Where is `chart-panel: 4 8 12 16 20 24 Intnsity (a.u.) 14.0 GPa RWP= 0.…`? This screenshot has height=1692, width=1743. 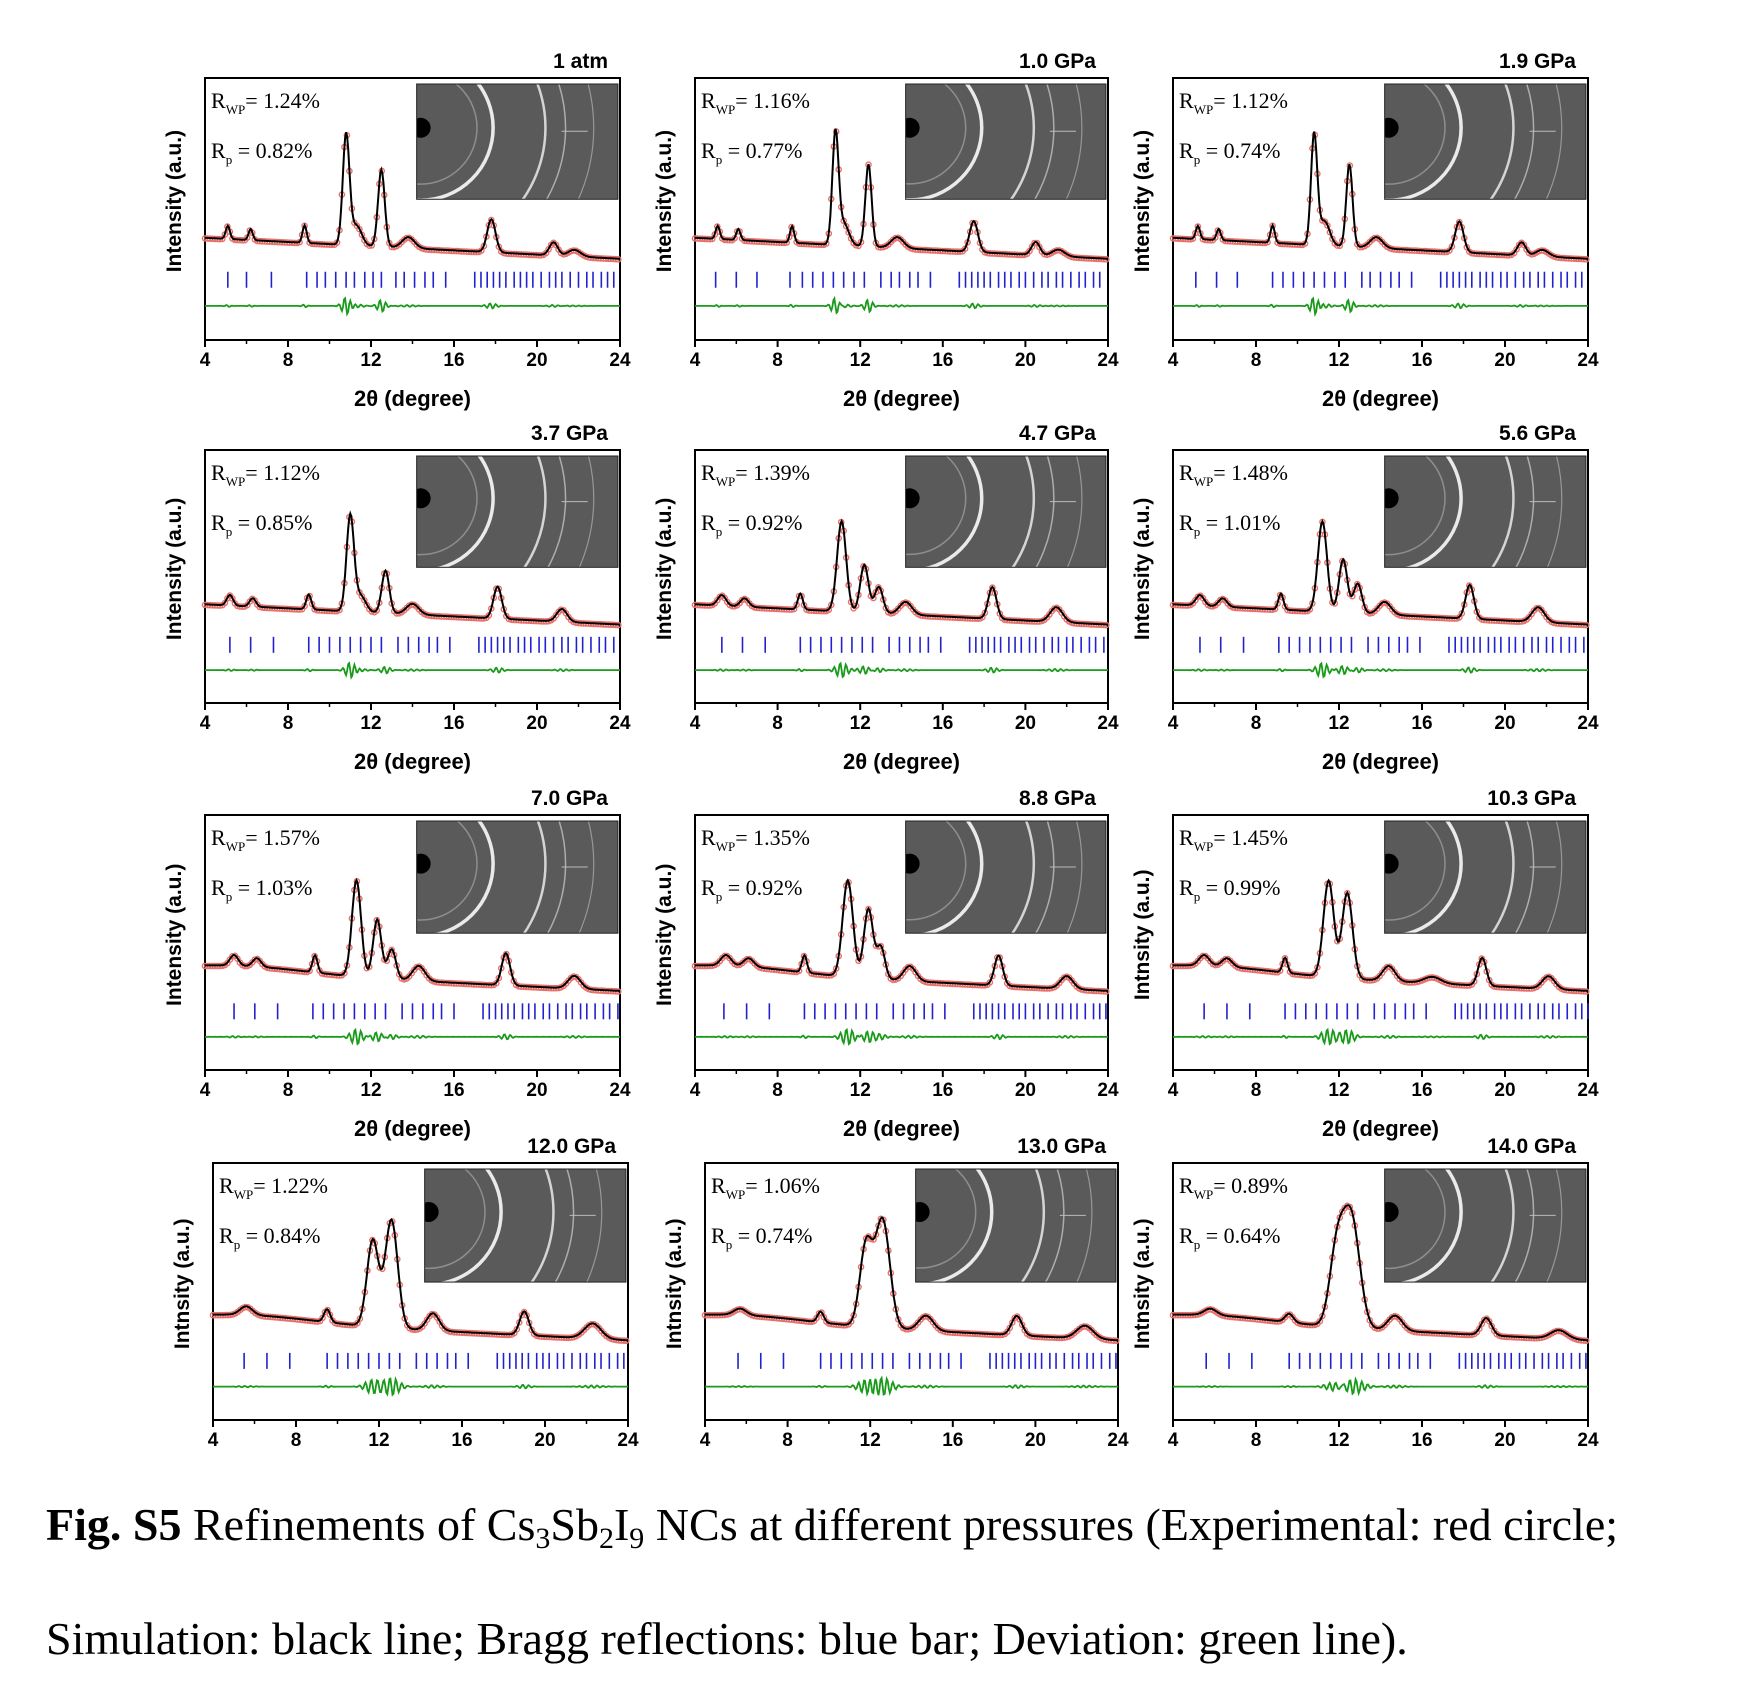 chart-panel: 4 8 12 16 20 24 Intnsity (a.u.) 14.0 GPa RWP= 0.… is located at coordinates (1365, 1293).